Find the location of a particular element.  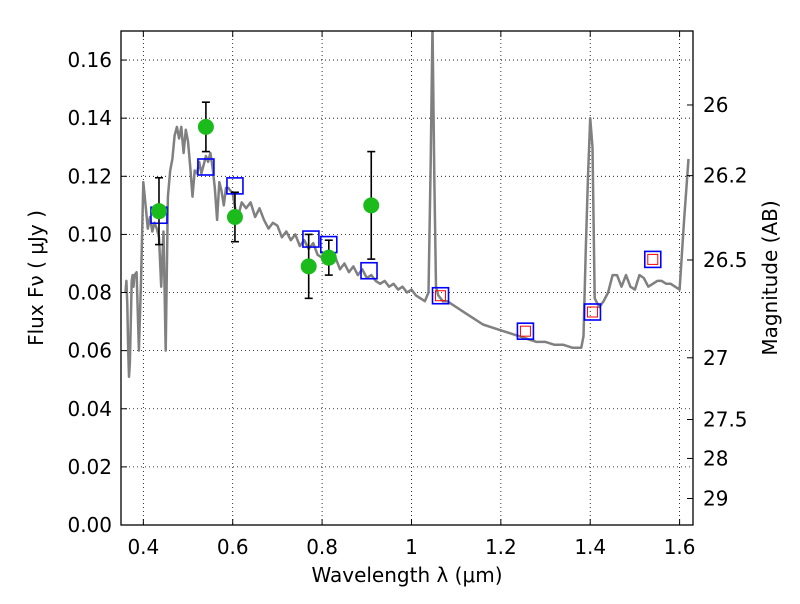

right-tick-label: 27.5 is located at coordinates (725, 419).